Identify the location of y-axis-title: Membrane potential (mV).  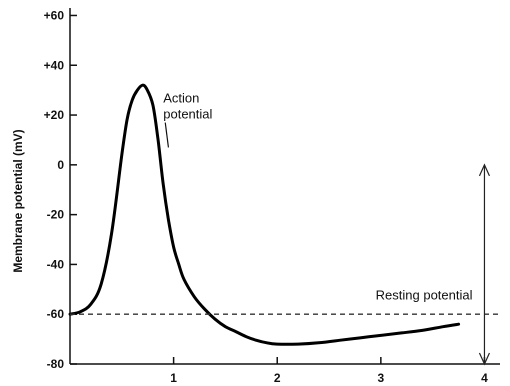
(18, 200).